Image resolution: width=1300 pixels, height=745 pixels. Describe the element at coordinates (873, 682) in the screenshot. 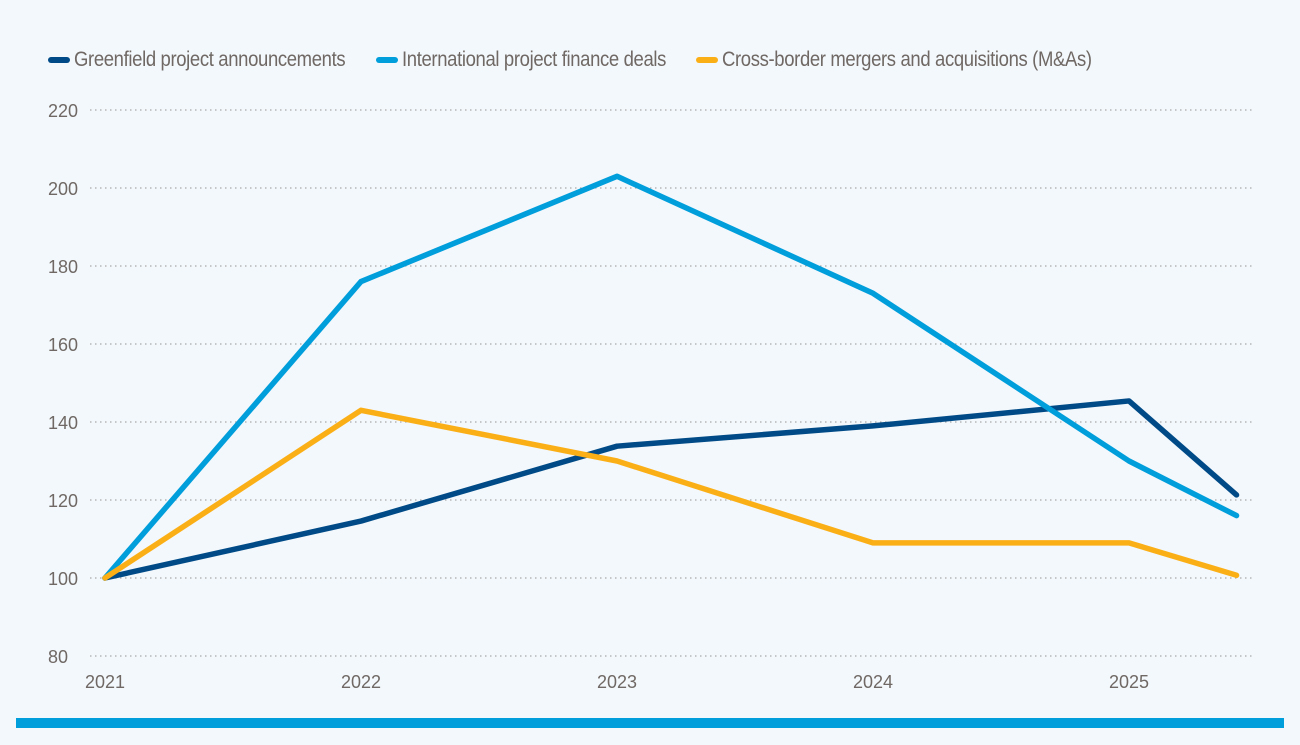

I see `x-tick-label: 2024` at that location.